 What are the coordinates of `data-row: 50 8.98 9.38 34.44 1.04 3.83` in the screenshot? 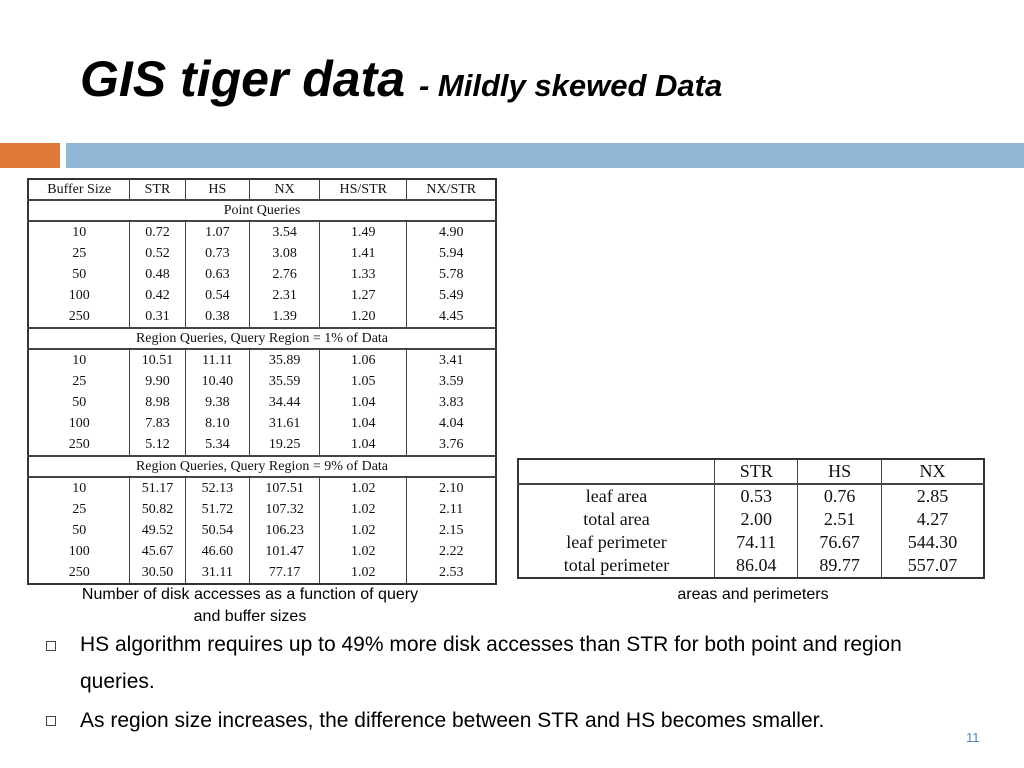 It's located at (262, 402).